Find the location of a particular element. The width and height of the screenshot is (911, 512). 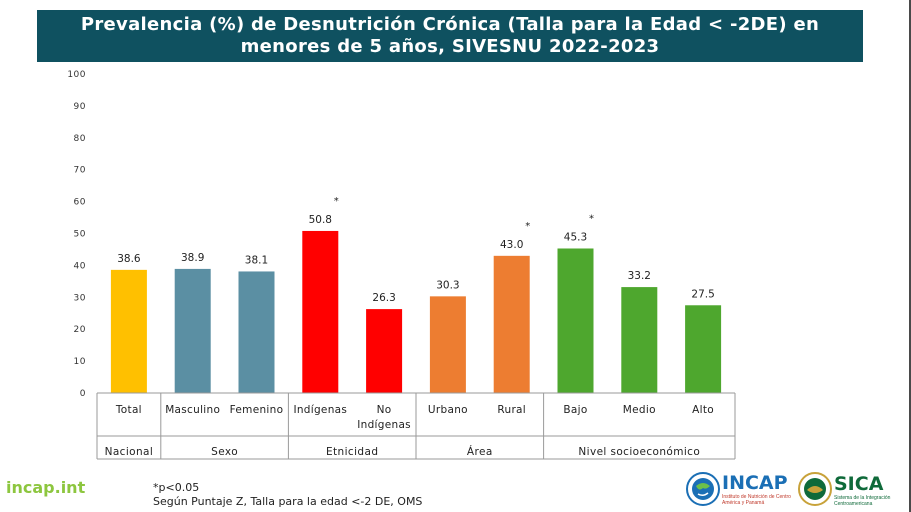

y-tick-label: 10 is located at coordinates (80, 362).